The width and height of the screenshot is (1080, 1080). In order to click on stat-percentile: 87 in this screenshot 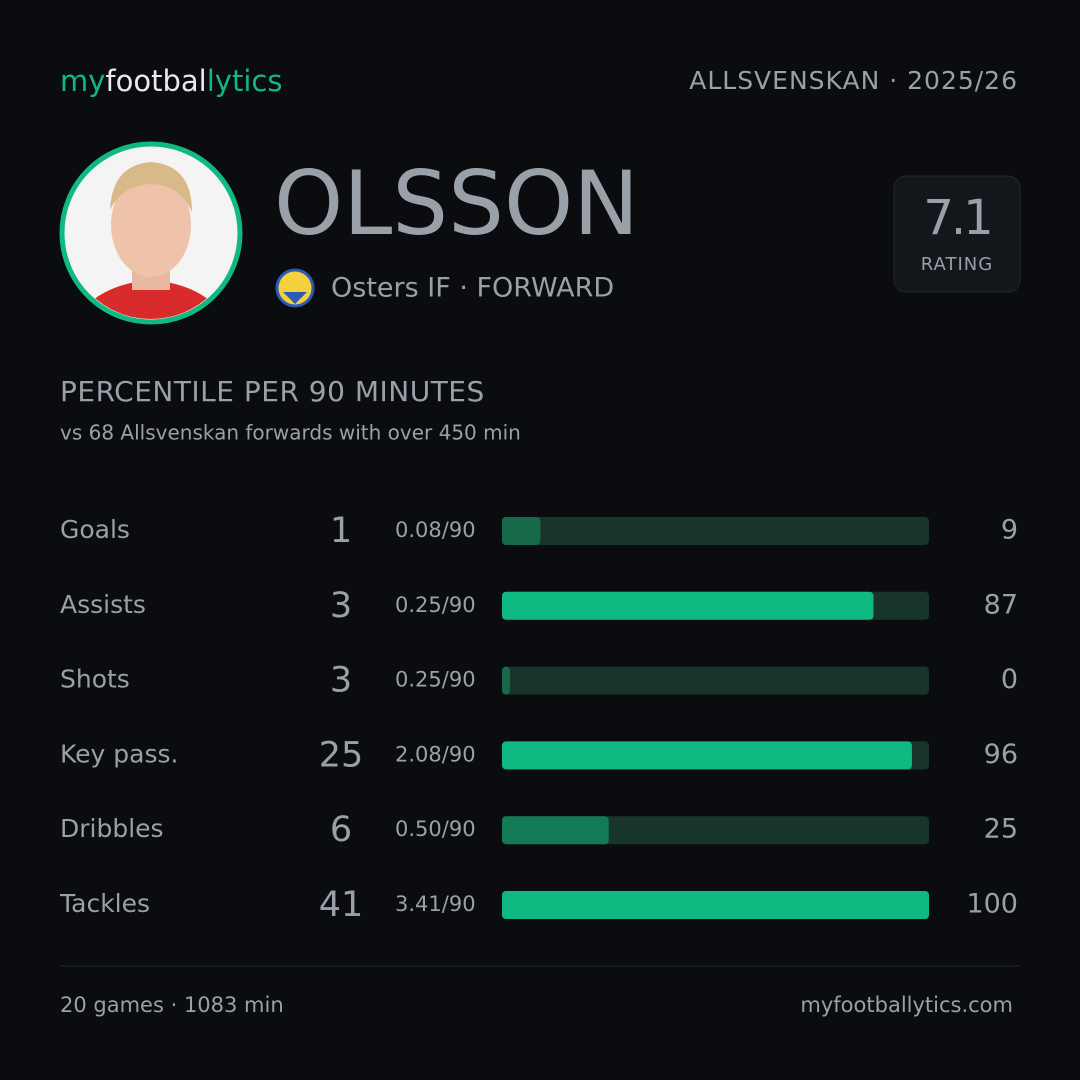, I will do `click(1001, 604)`.